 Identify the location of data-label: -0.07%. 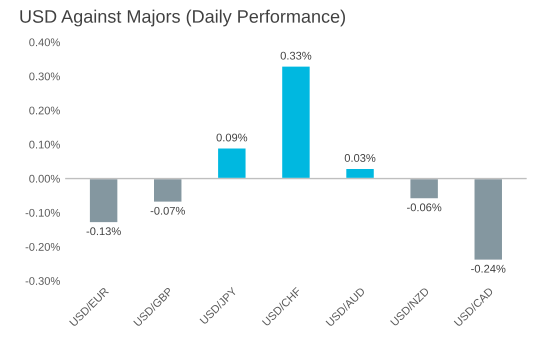
(167, 210).